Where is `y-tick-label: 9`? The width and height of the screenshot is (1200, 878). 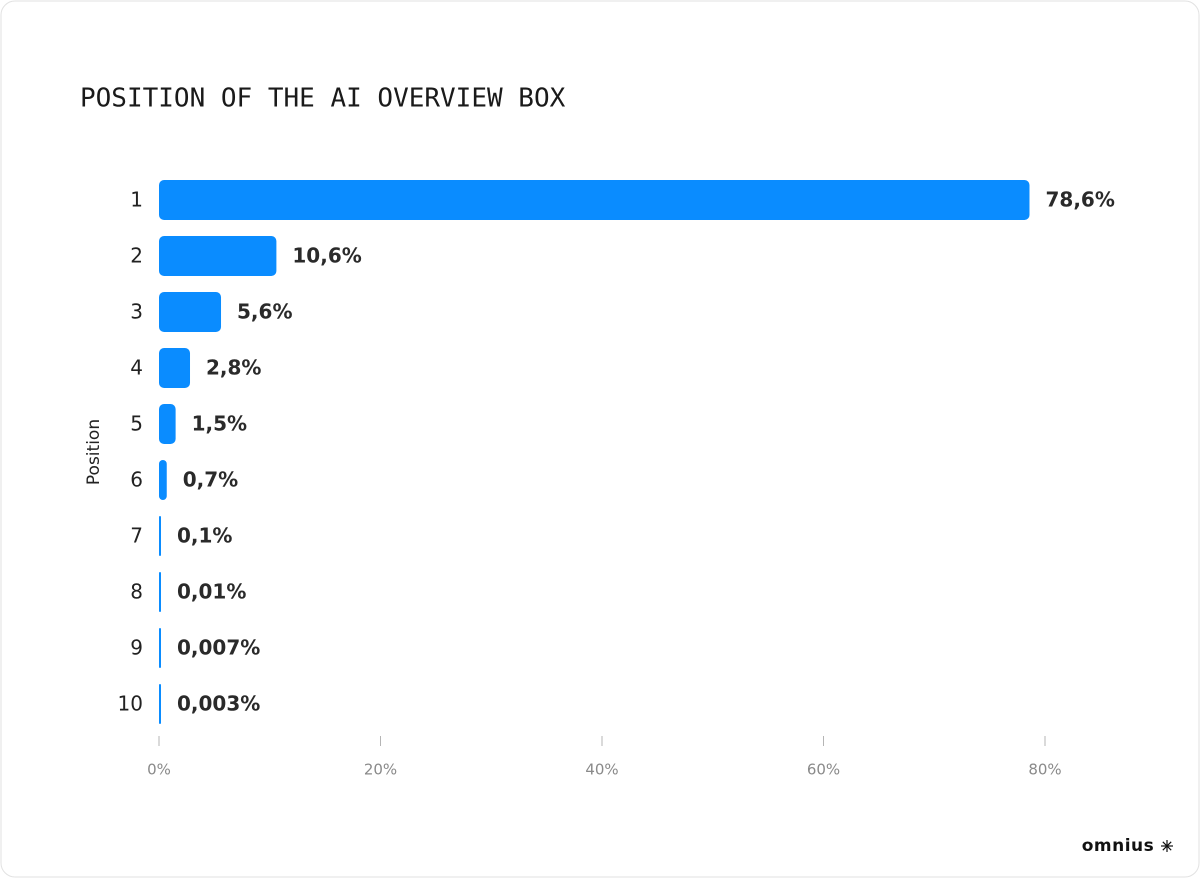 y-tick-label: 9 is located at coordinates (136, 648).